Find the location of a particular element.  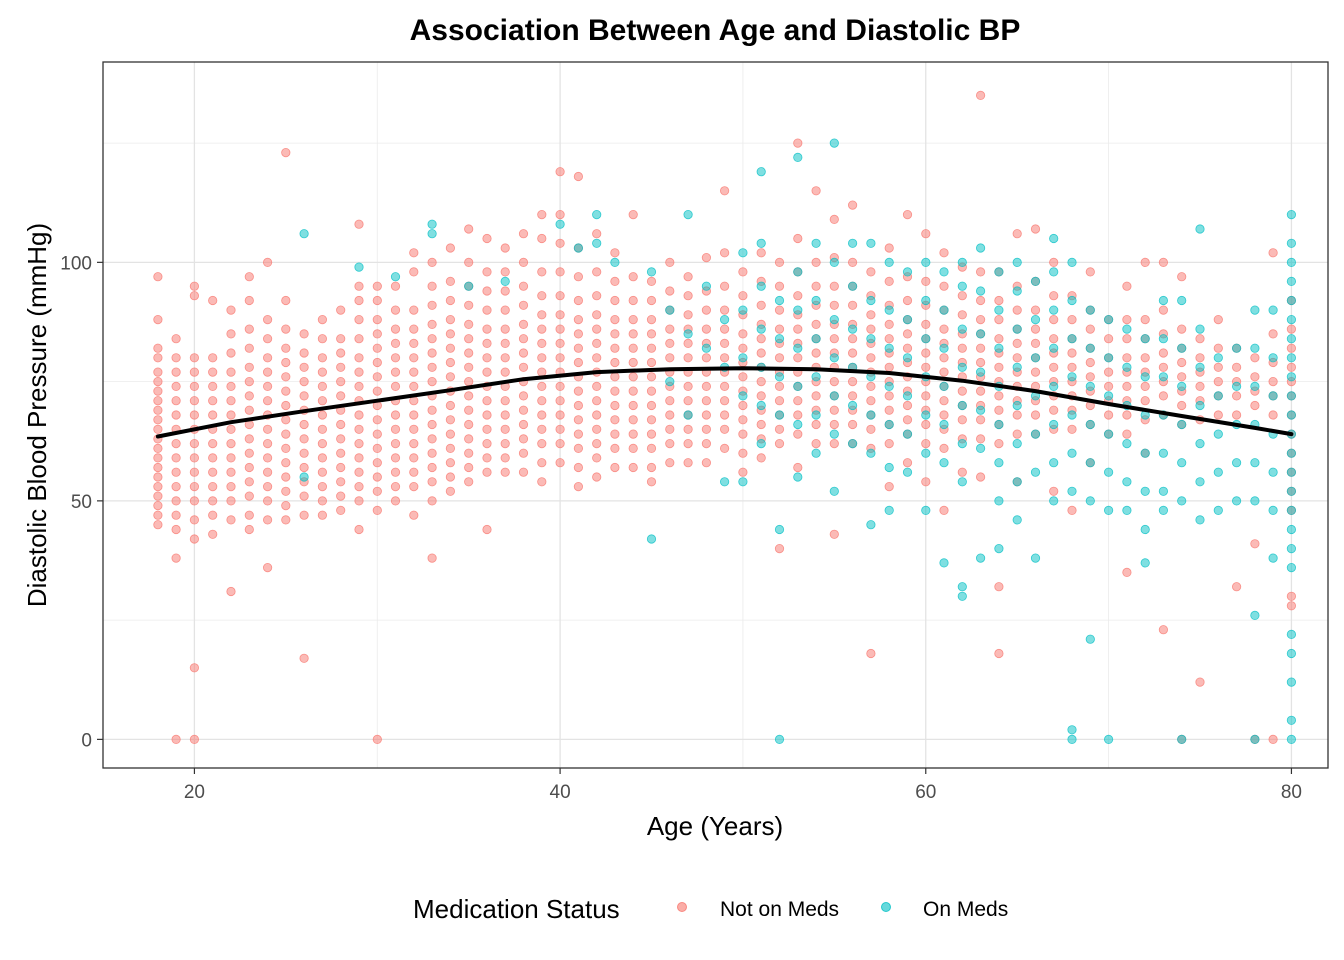

y-tick-label: 100 is located at coordinates (76, 263).